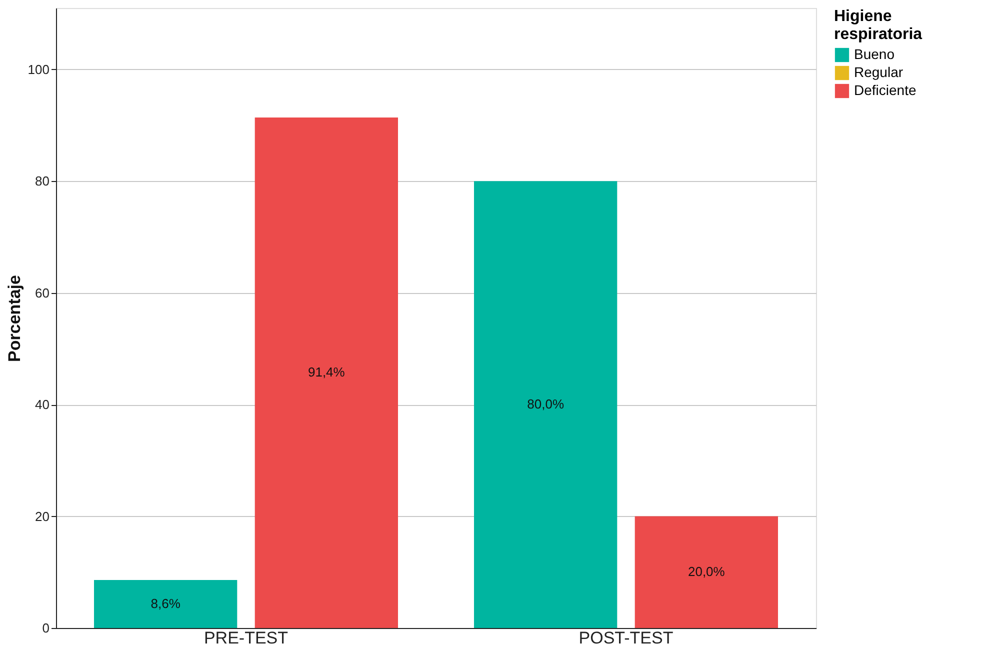 This screenshot has height=669, width=987. Describe the element at coordinates (626, 638) in the screenshot. I see `x-tick-label: POST-TEST` at that location.